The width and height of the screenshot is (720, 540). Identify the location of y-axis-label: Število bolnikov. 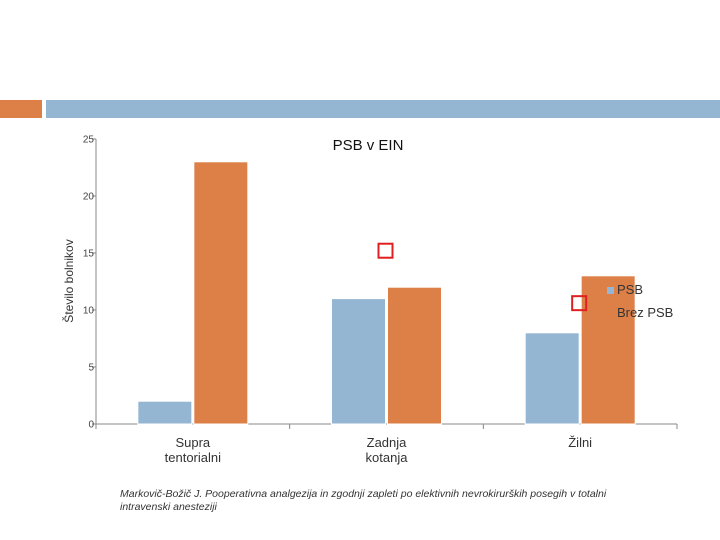
(68, 280).